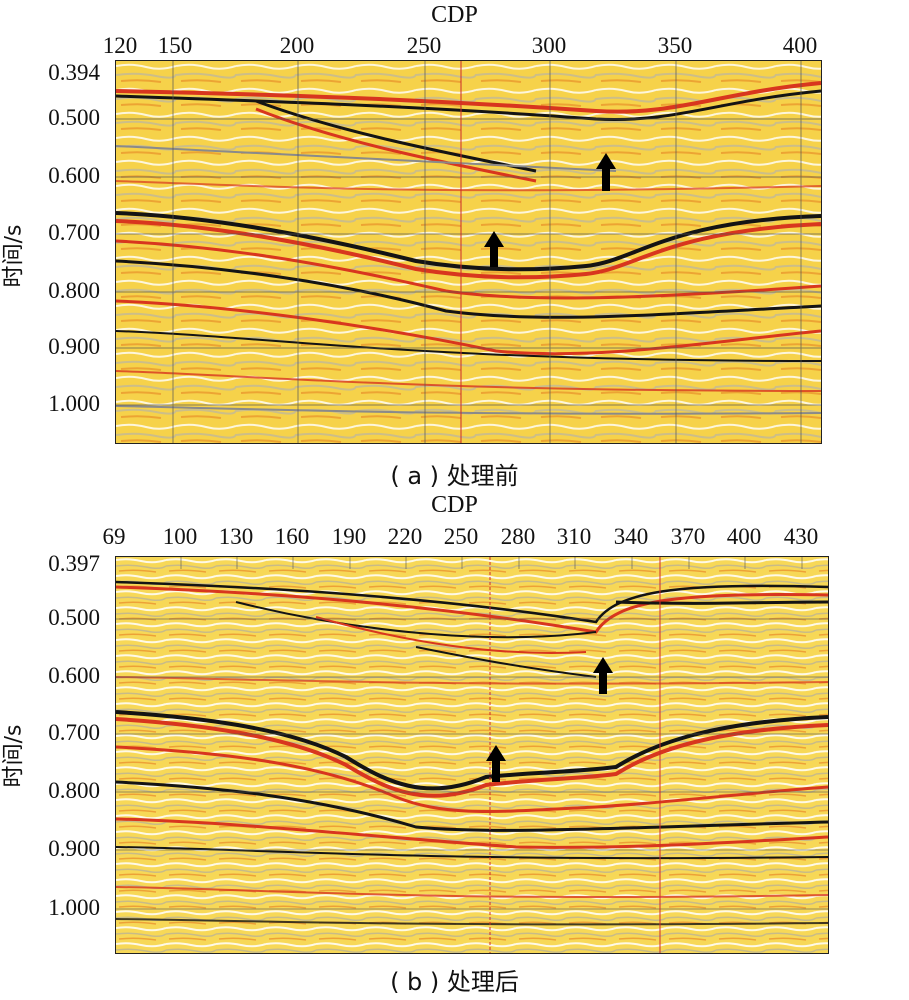  I want to click on x-tick: 370, so click(688, 536).